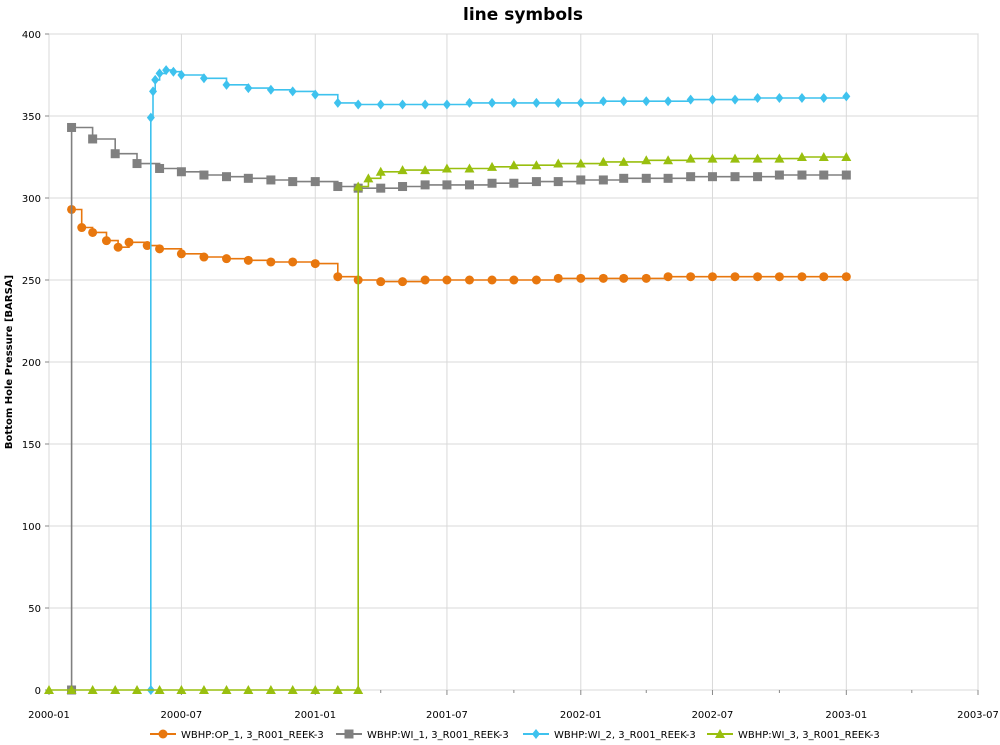 The image size is (1000, 745). What do you see at coordinates (315, 715) in the screenshot?
I see `x-tick-label: 2001-01` at bounding box center [315, 715].